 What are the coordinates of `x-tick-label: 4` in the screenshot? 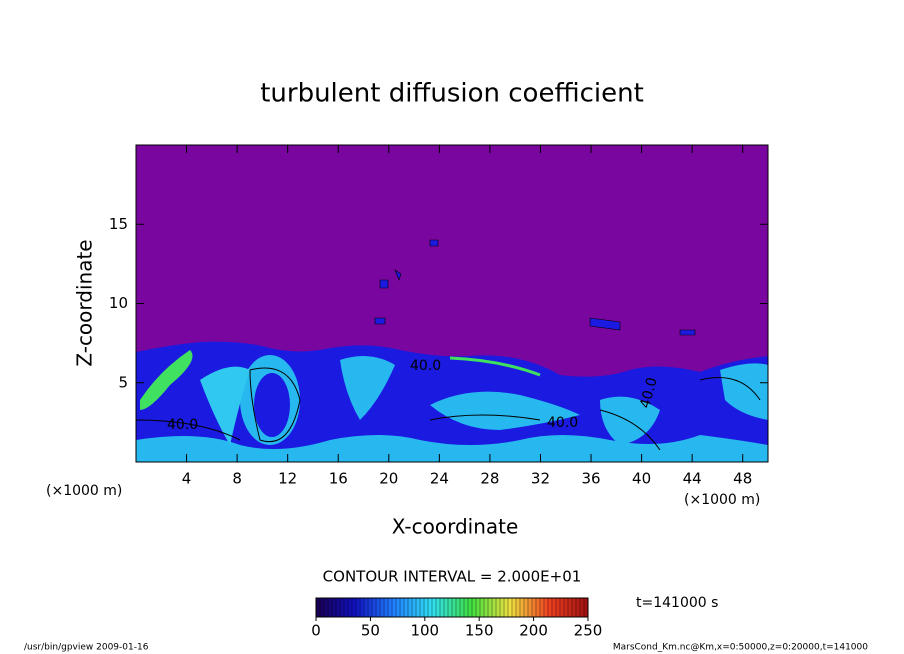 It's located at (187, 479).